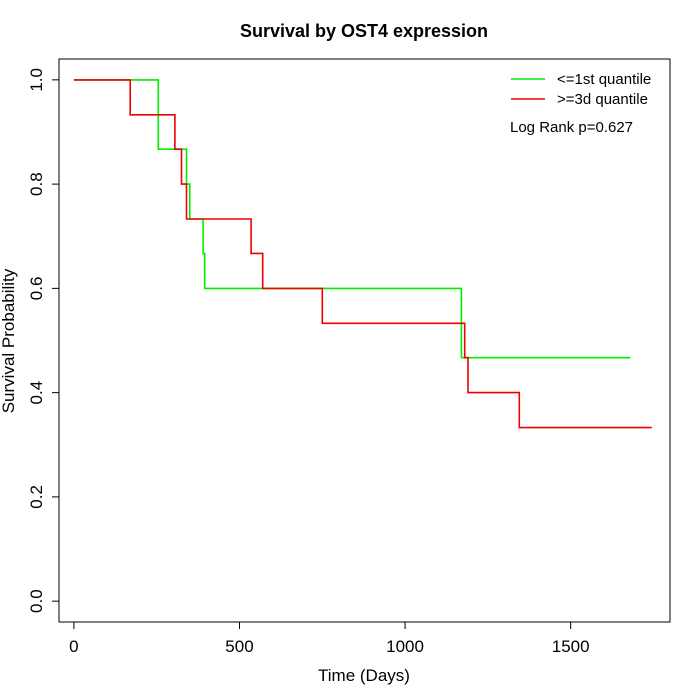 The image size is (700, 700). Describe the element at coordinates (73, 646) in the screenshot. I see `x-tick-label: 0` at that location.